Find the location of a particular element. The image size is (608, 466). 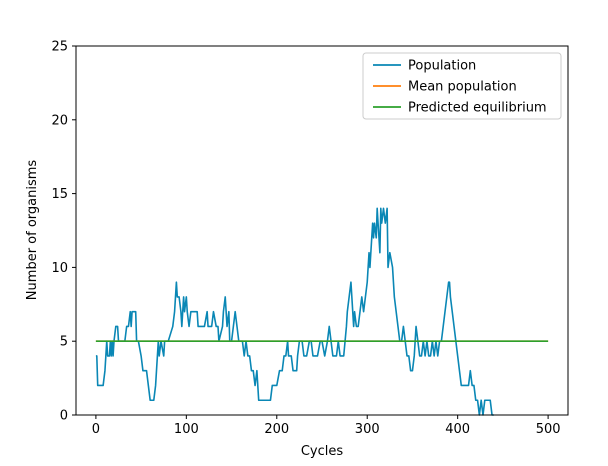

y-tick-label: 0 is located at coordinates (64, 416).